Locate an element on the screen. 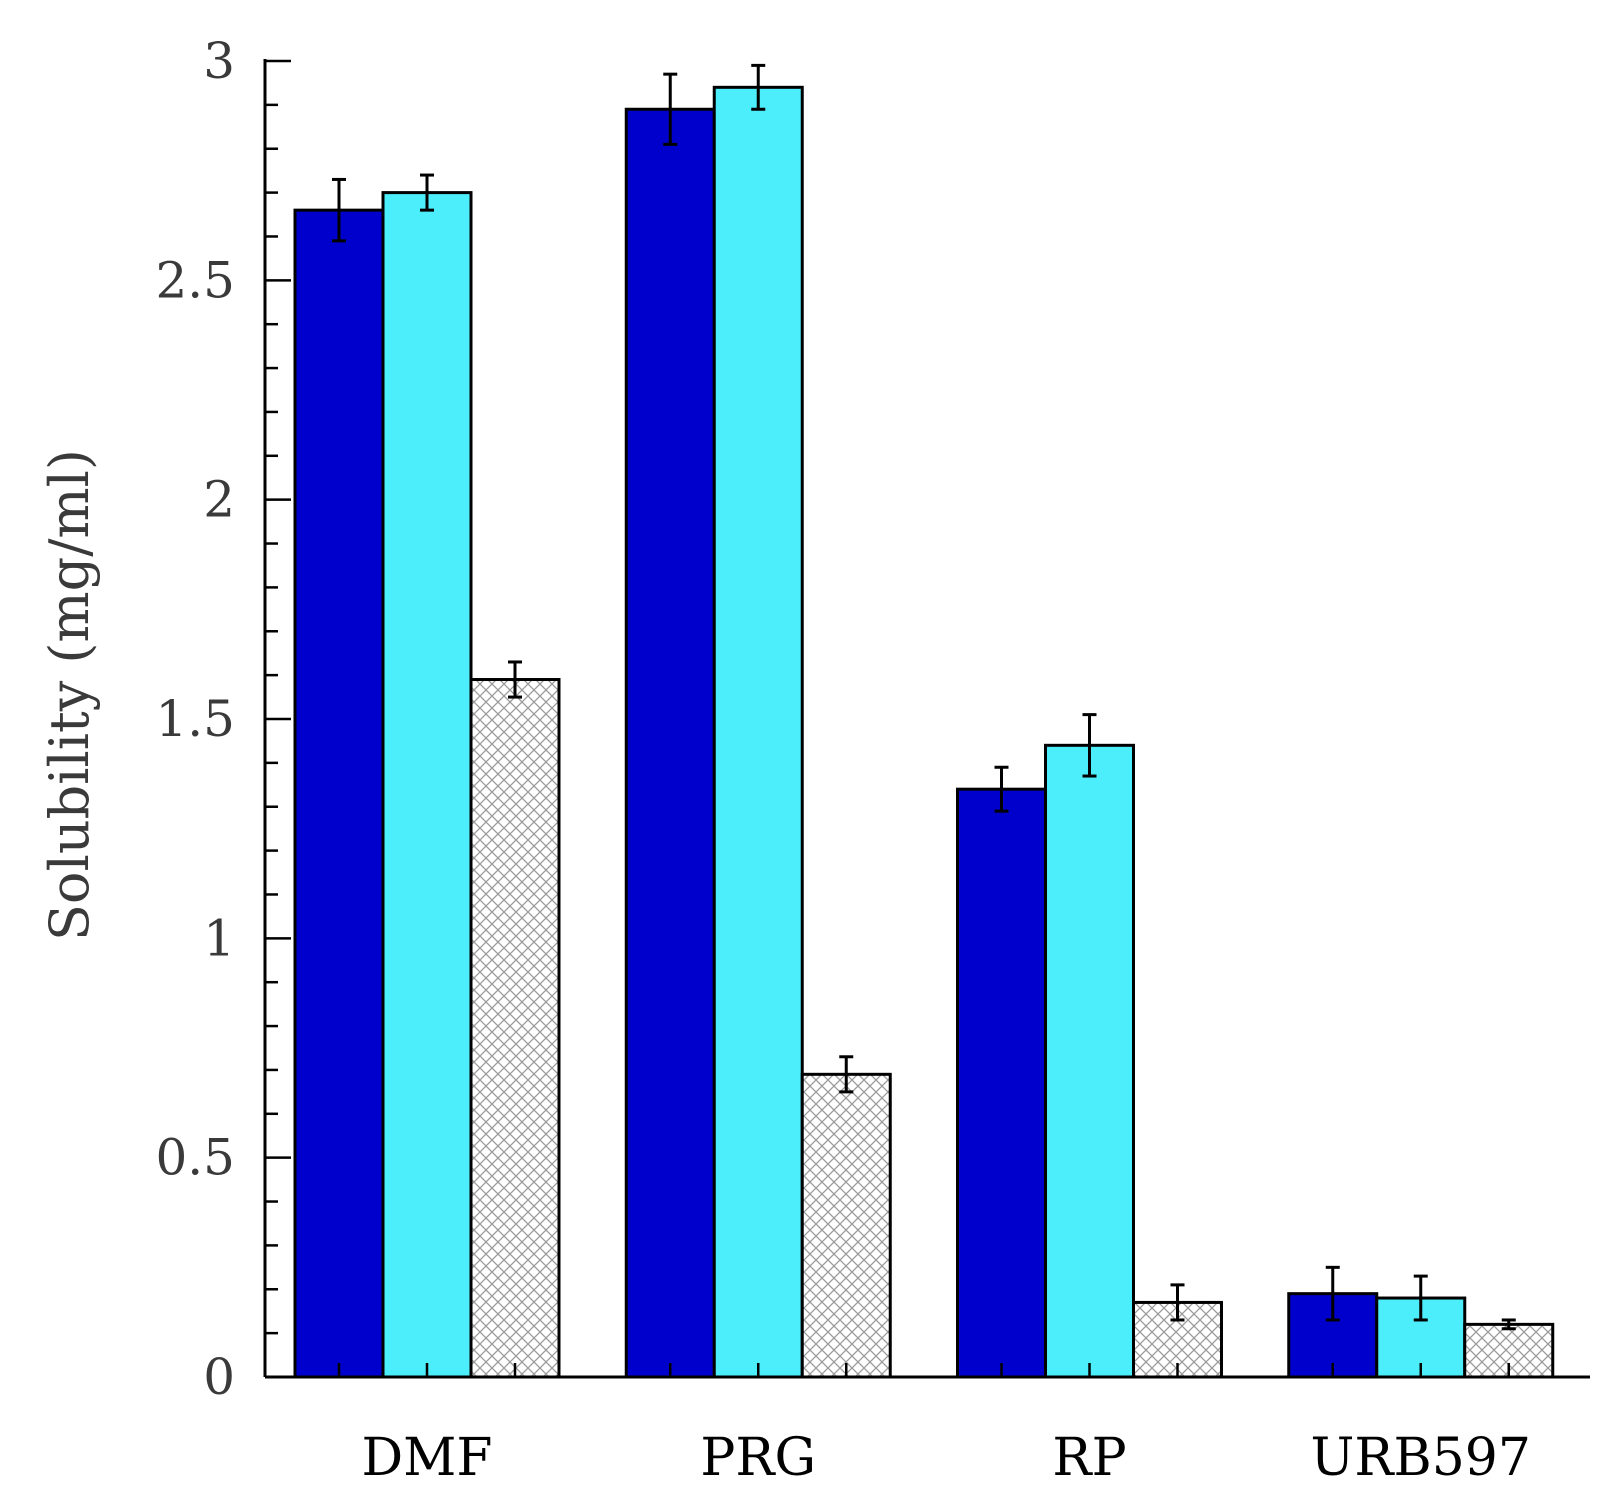 Image resolution: width=1598 pixels, height=1510 pixels. bar-dmf-s2 is located at coordinates (427, 785).